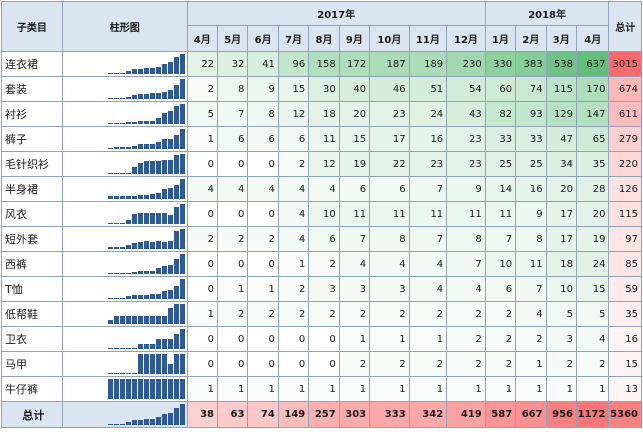  What do you see at coordinates (202, 64) in the screenshot?
I see `value-cell: 22` at bounding box center [202, 64].